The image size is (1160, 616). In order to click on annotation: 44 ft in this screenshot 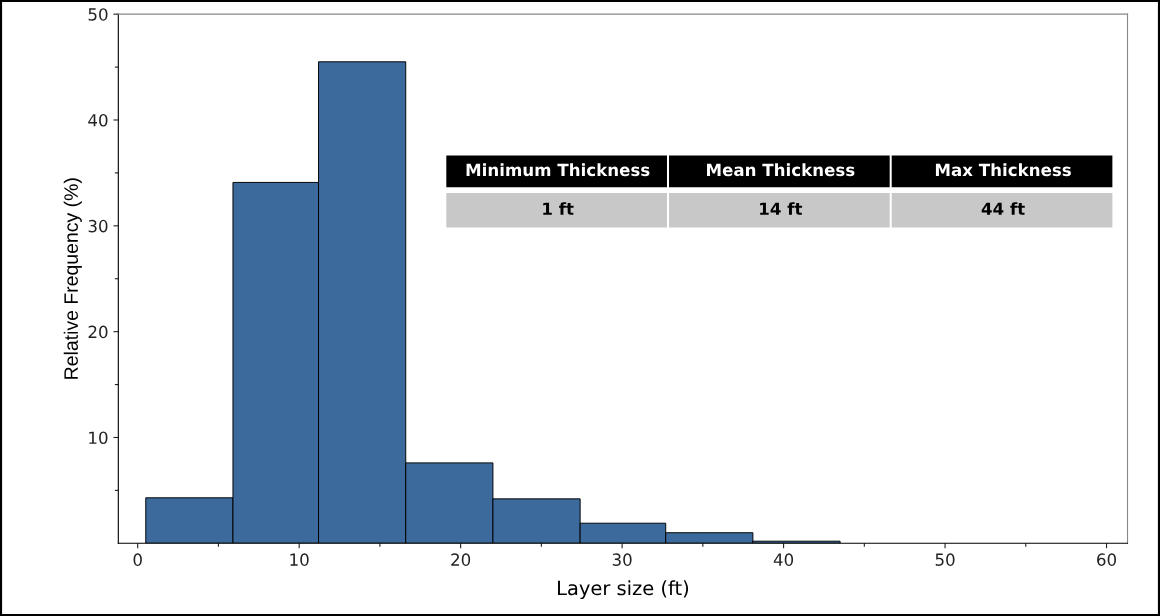, I will do `click(1003, 208)`.